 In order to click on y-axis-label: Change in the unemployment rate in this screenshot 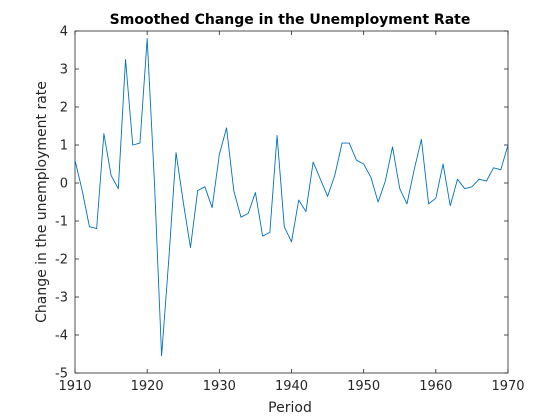, I will do `click(42, 202)`.